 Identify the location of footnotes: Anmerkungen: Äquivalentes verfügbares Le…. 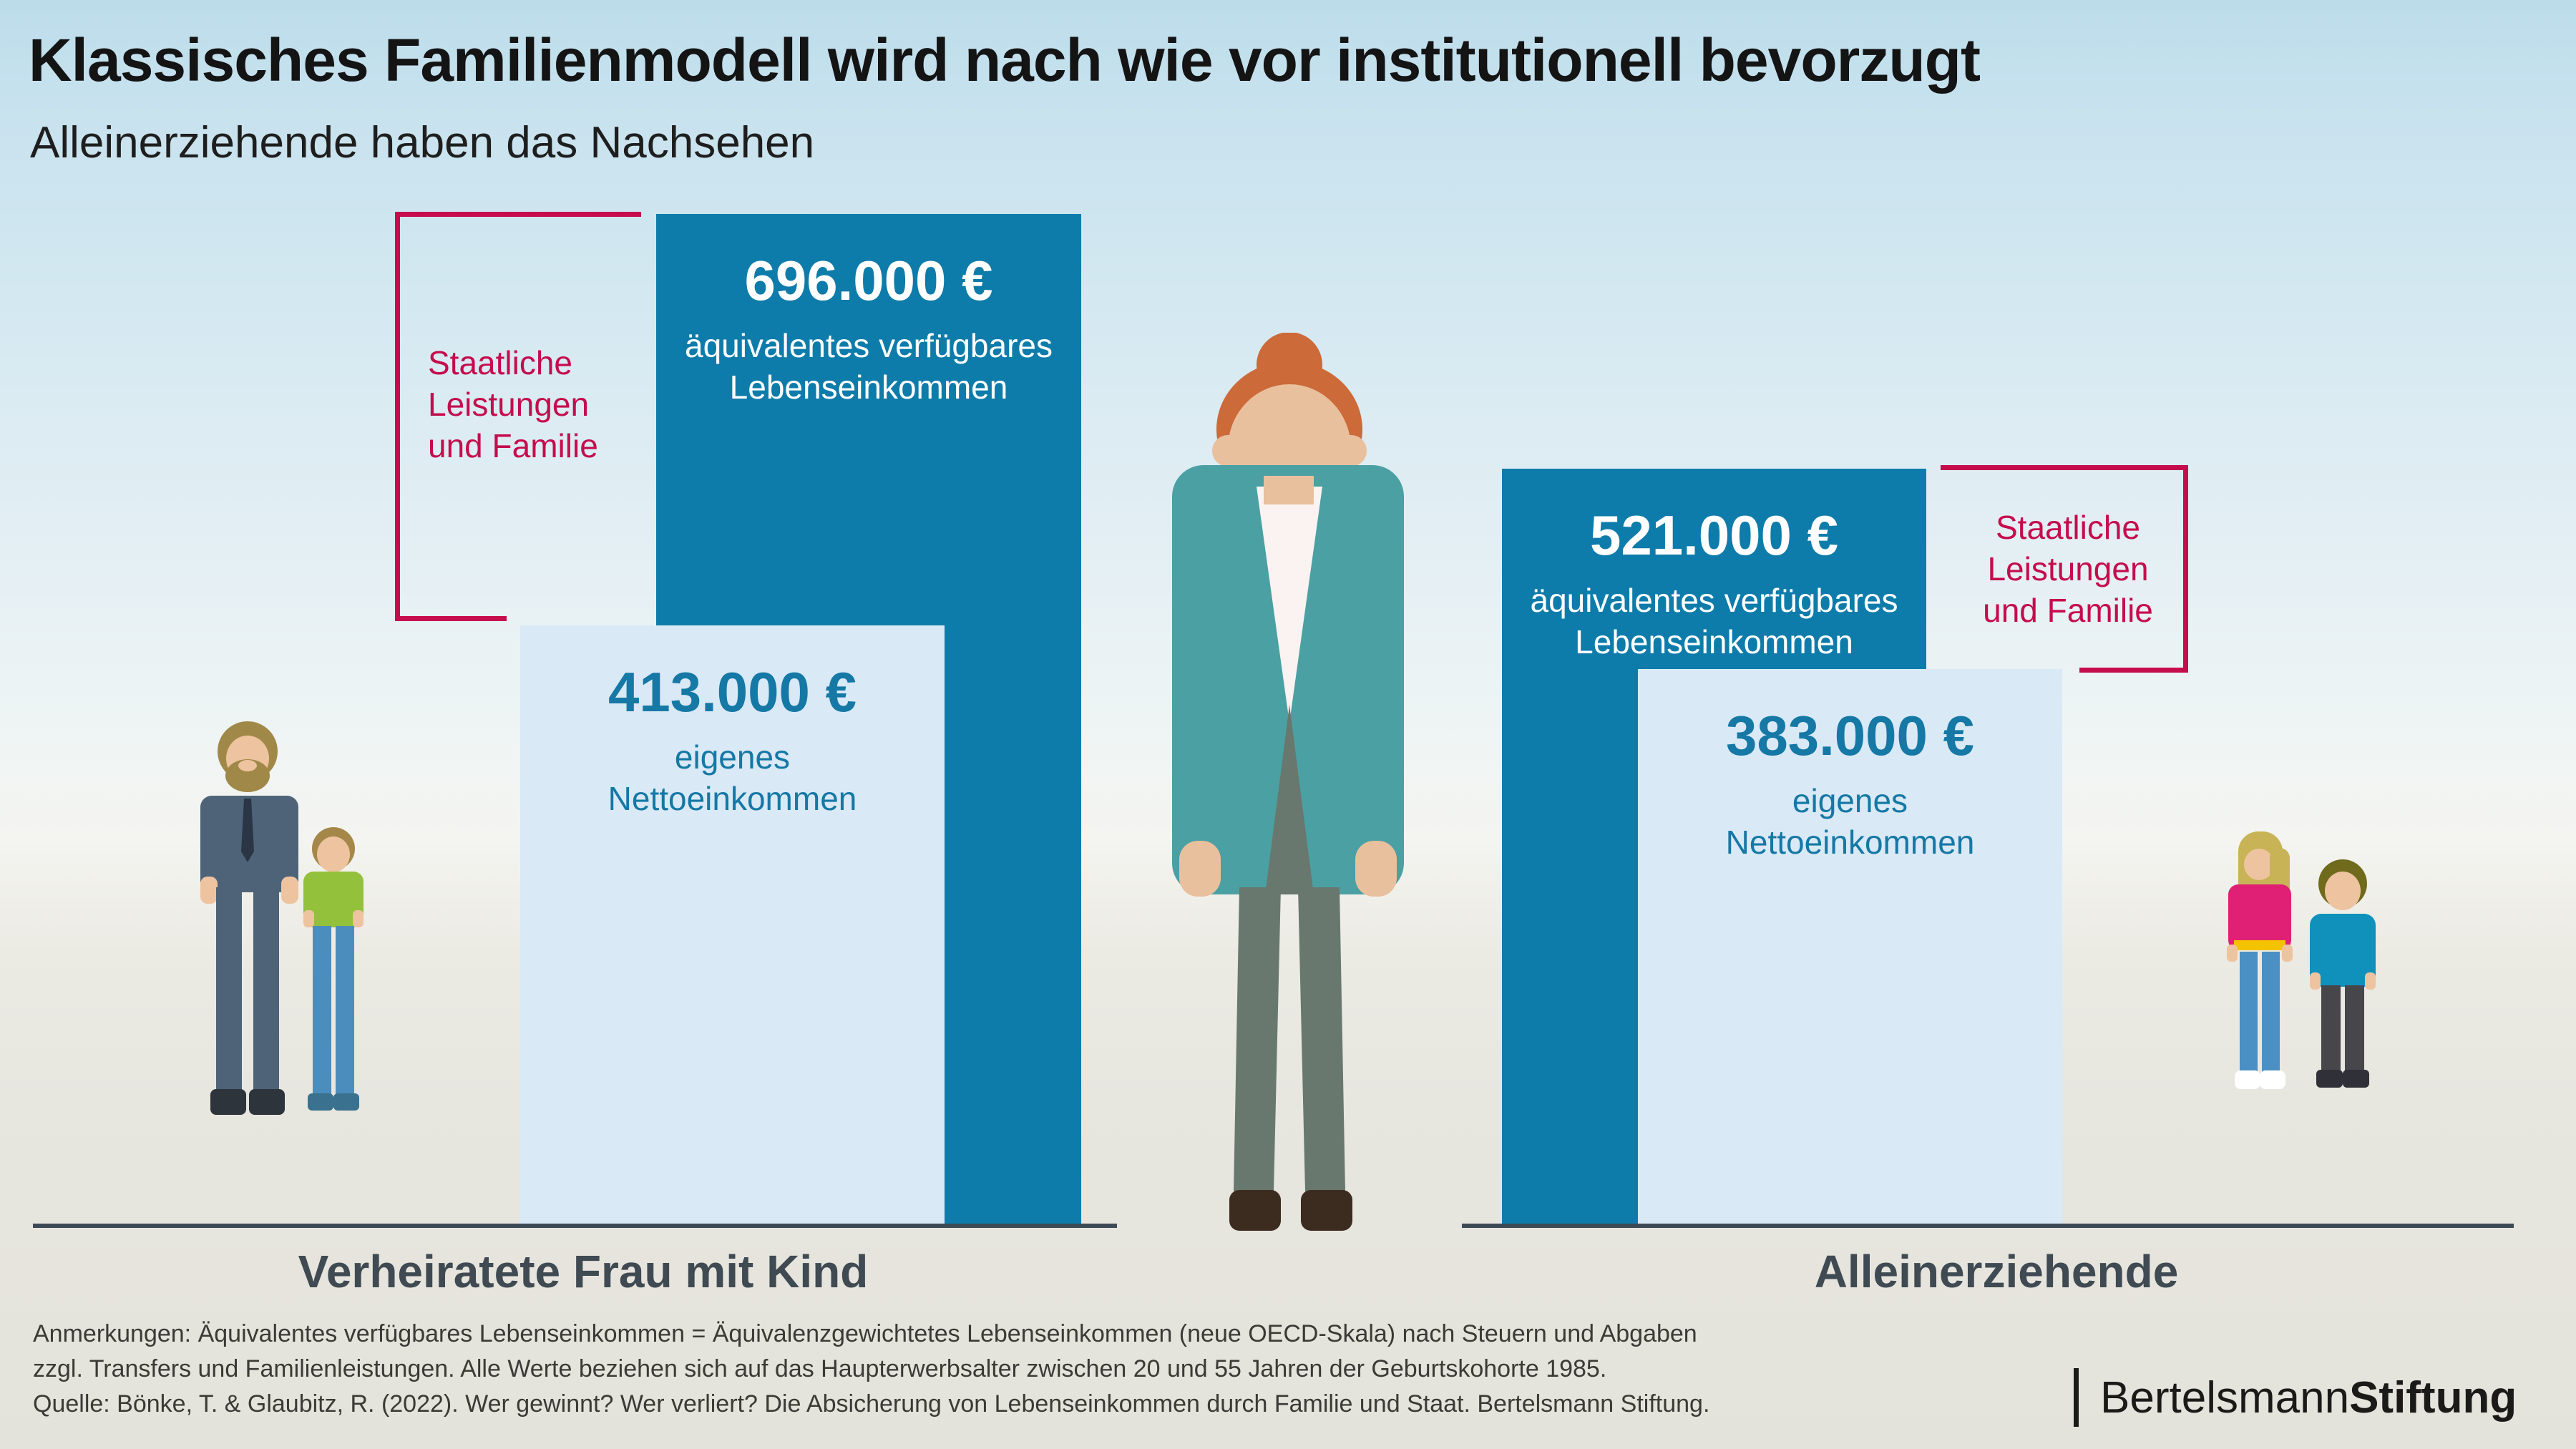
(871, 1369).